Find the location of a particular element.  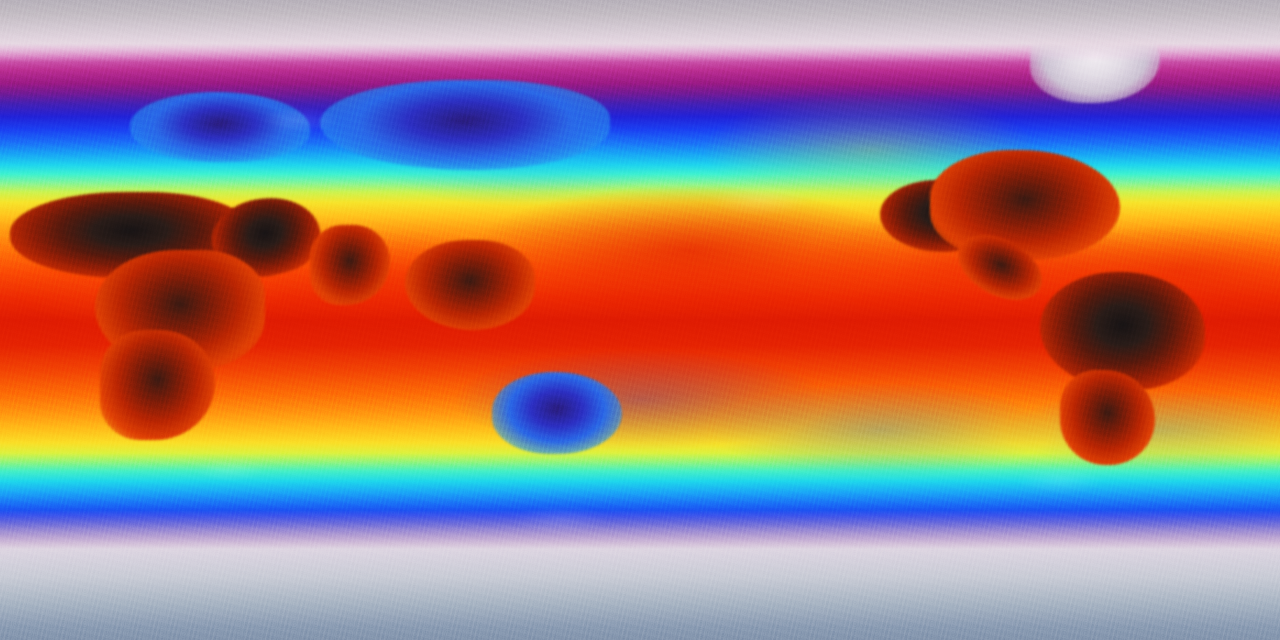

region-siberia is located at coordinates (465, 125).